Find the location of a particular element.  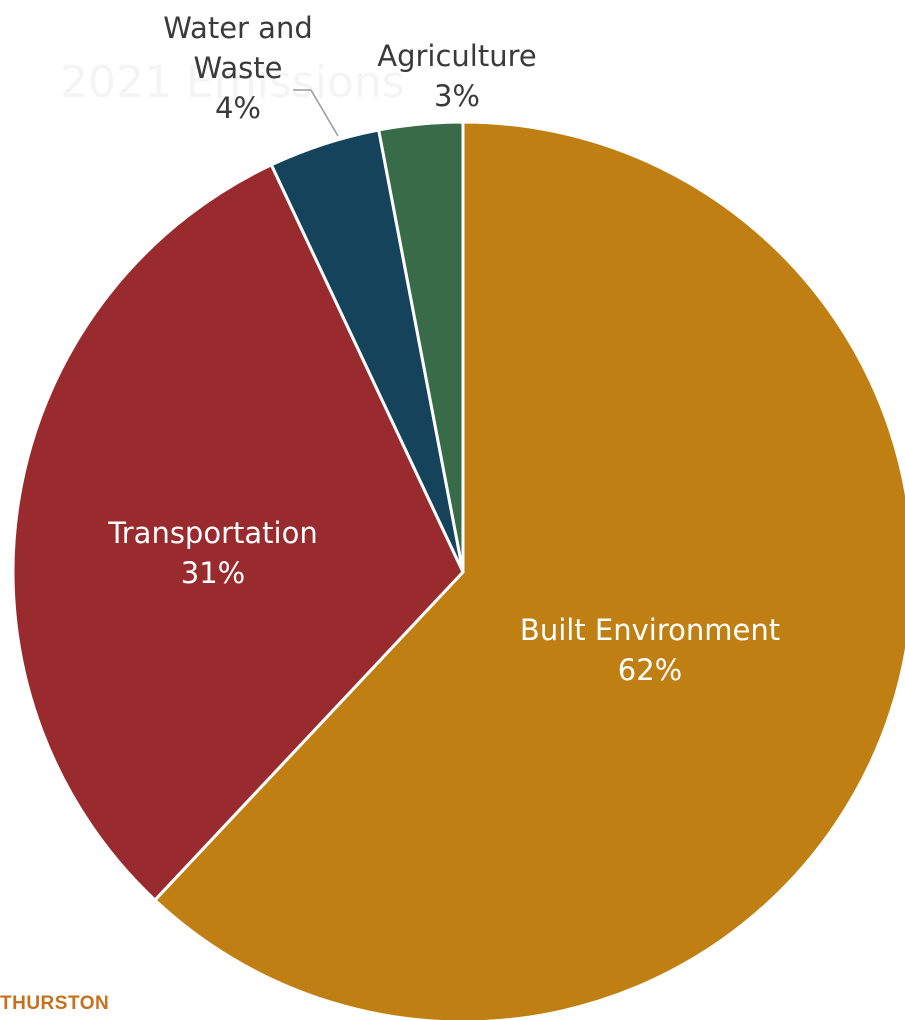

chart-title: 2021 Emissions is located at coordinates (232, 82).